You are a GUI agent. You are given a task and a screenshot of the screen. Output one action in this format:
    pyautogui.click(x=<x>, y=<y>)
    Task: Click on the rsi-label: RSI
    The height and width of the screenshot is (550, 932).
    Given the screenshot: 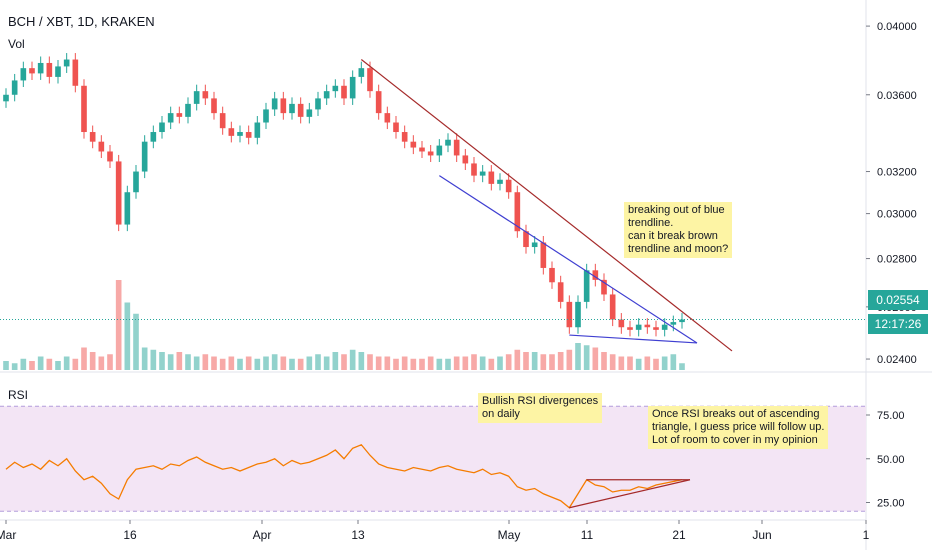 What is the action you would take?
    pyautogui.click(x=18, y=395)
    